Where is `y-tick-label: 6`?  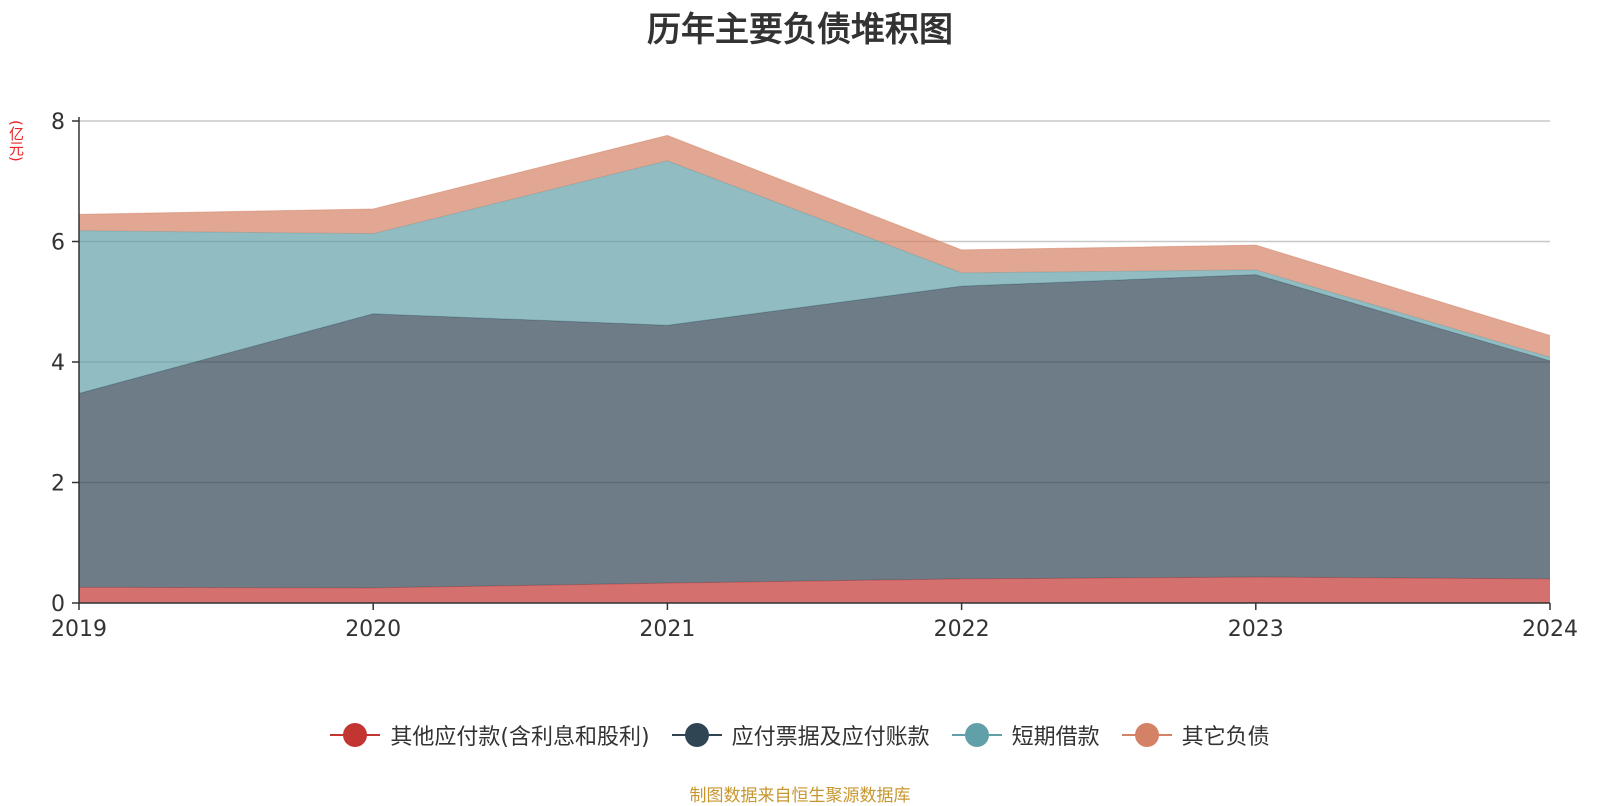 y-tick-label: 6 is located at coordinates (58, 243).